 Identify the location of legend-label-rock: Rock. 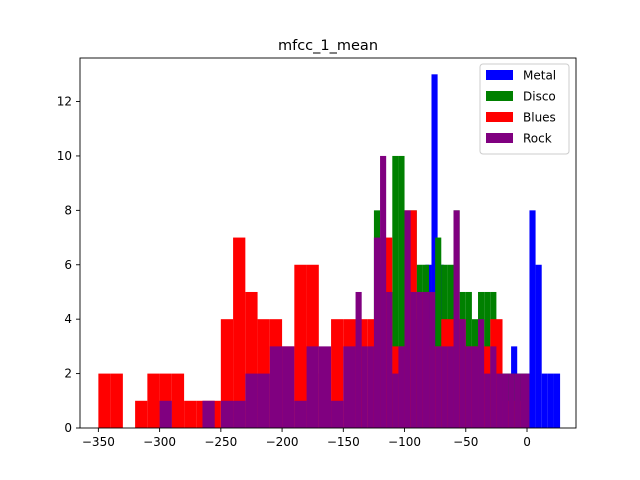
(537, 139).